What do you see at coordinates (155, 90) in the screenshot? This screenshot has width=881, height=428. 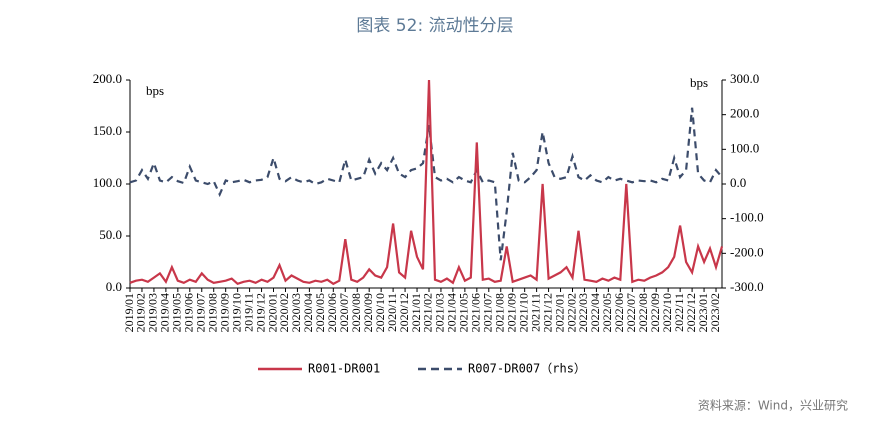 I see `y-unit: bps` at bounding box center [155, 90].